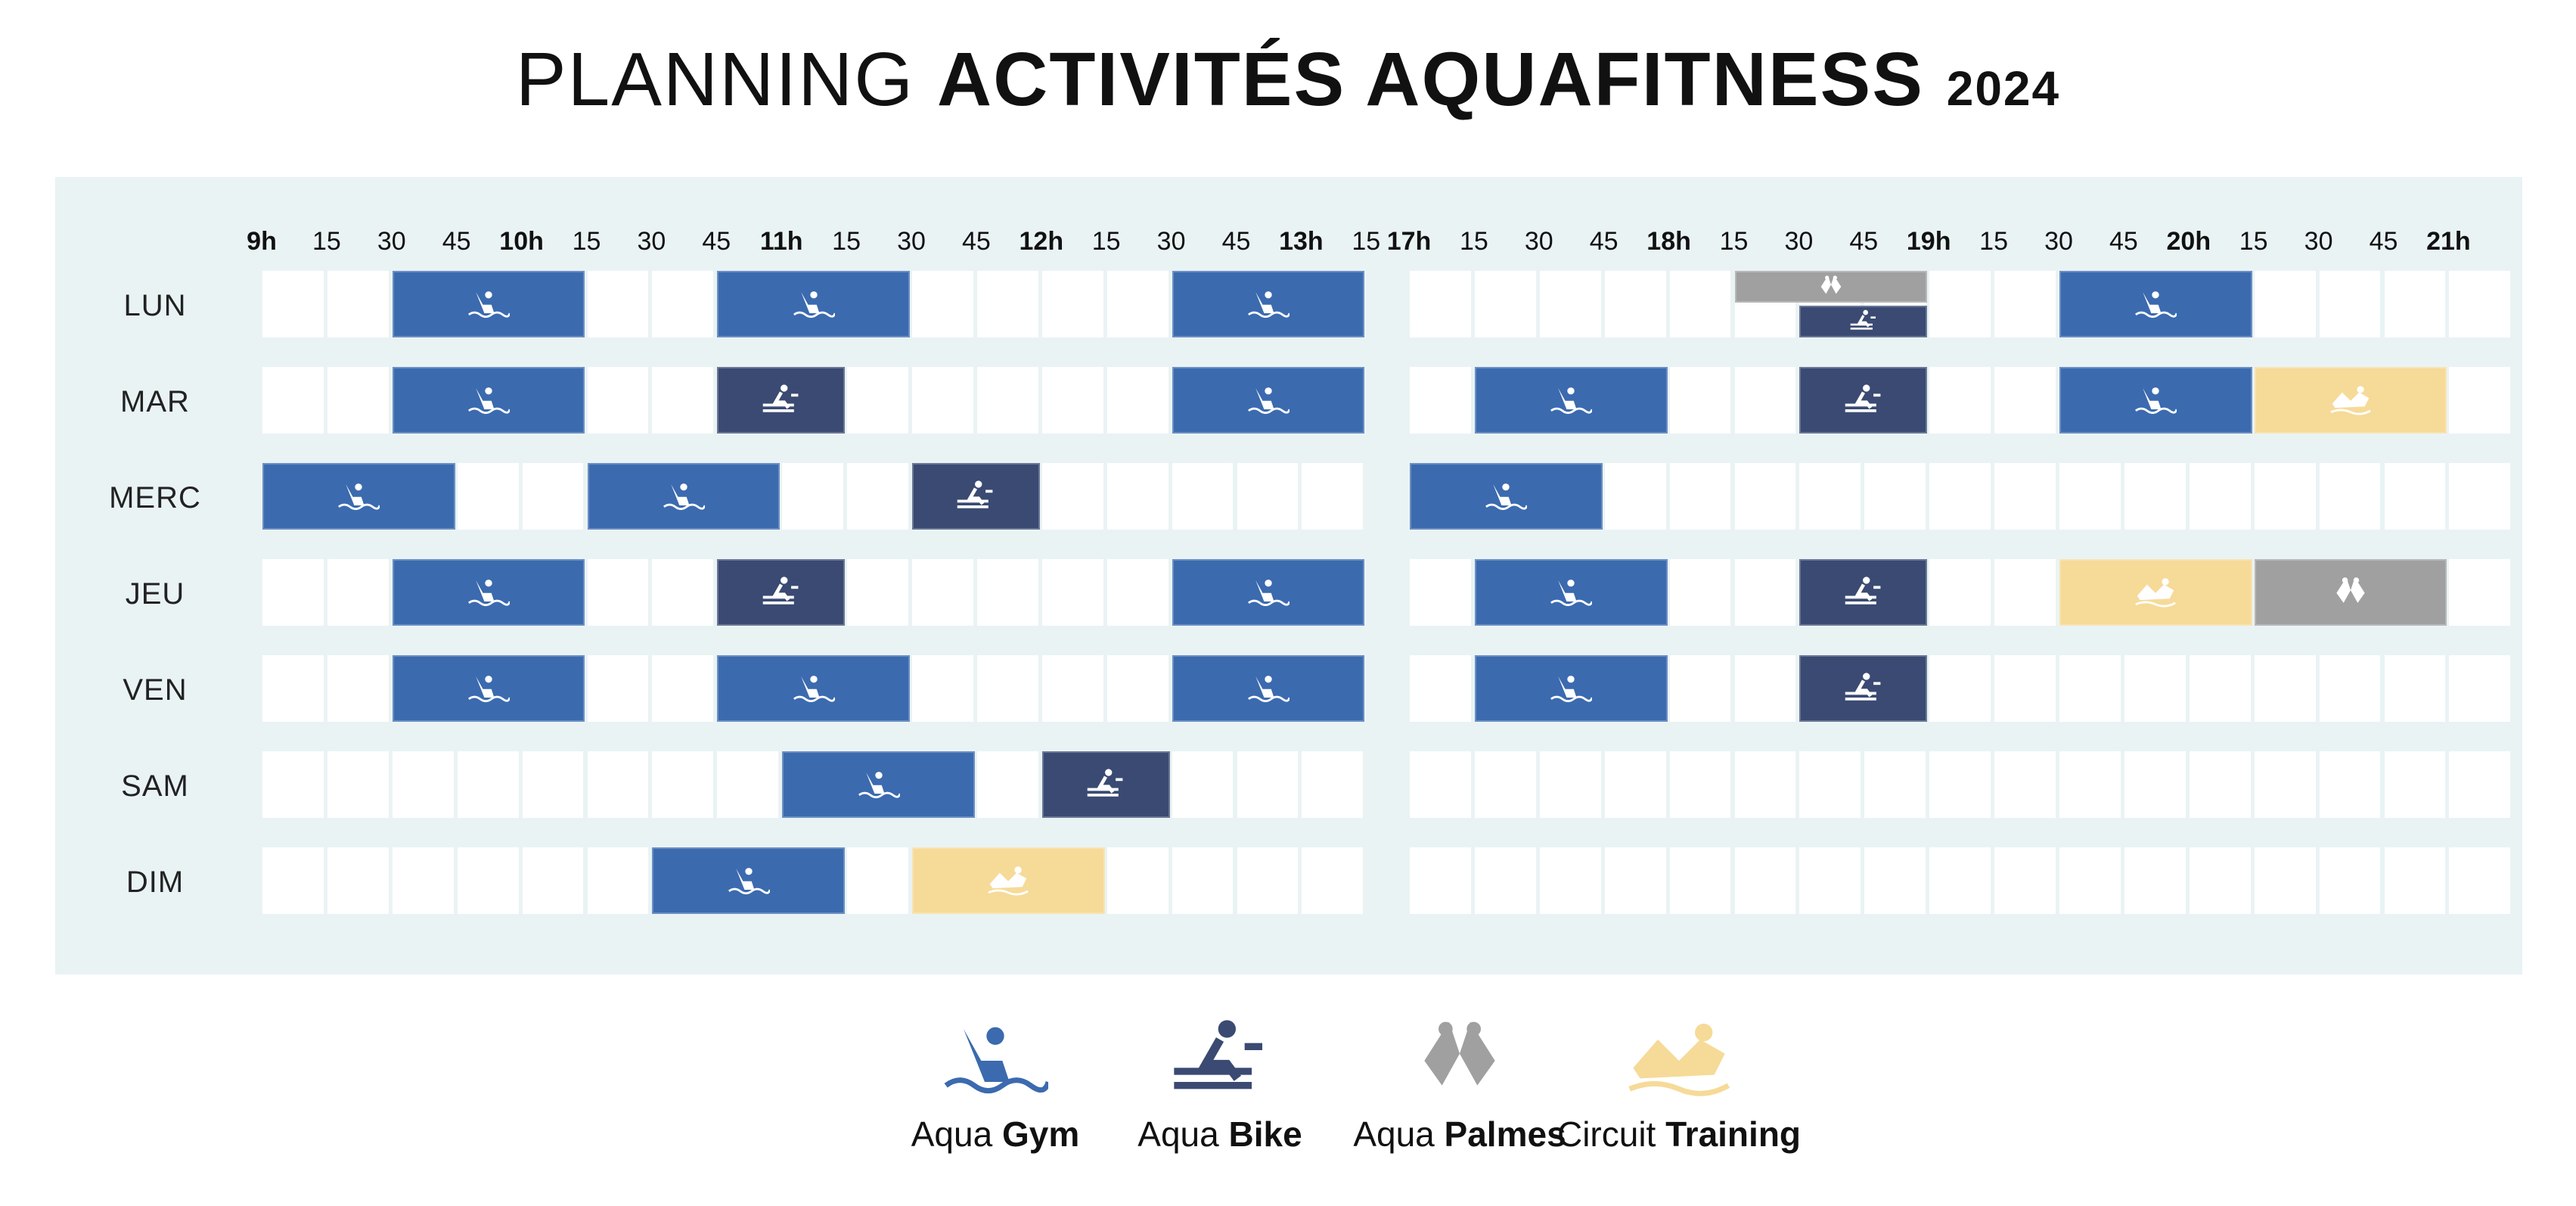 Image resolution: width=2576 pixels, height=1206 pixels. What do you see at coordinates (1459, 1134) in the screenshot?
I see `legend-label: Aqua Palmes` at bounding box center [1459, 1134].